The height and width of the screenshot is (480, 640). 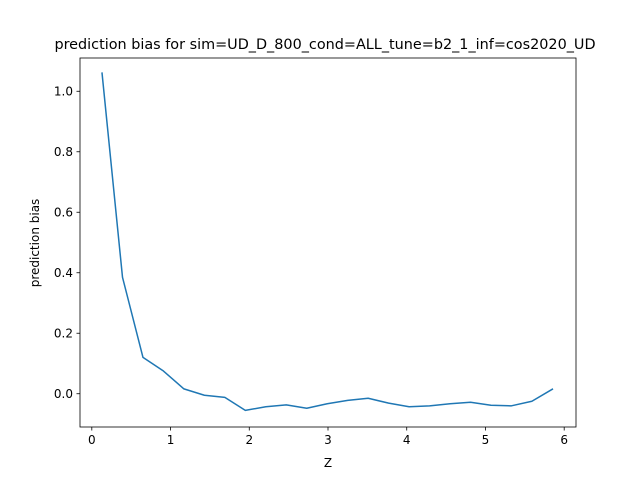 I want to click on y-tick-label: 0.8, so click(x=63, y=152).